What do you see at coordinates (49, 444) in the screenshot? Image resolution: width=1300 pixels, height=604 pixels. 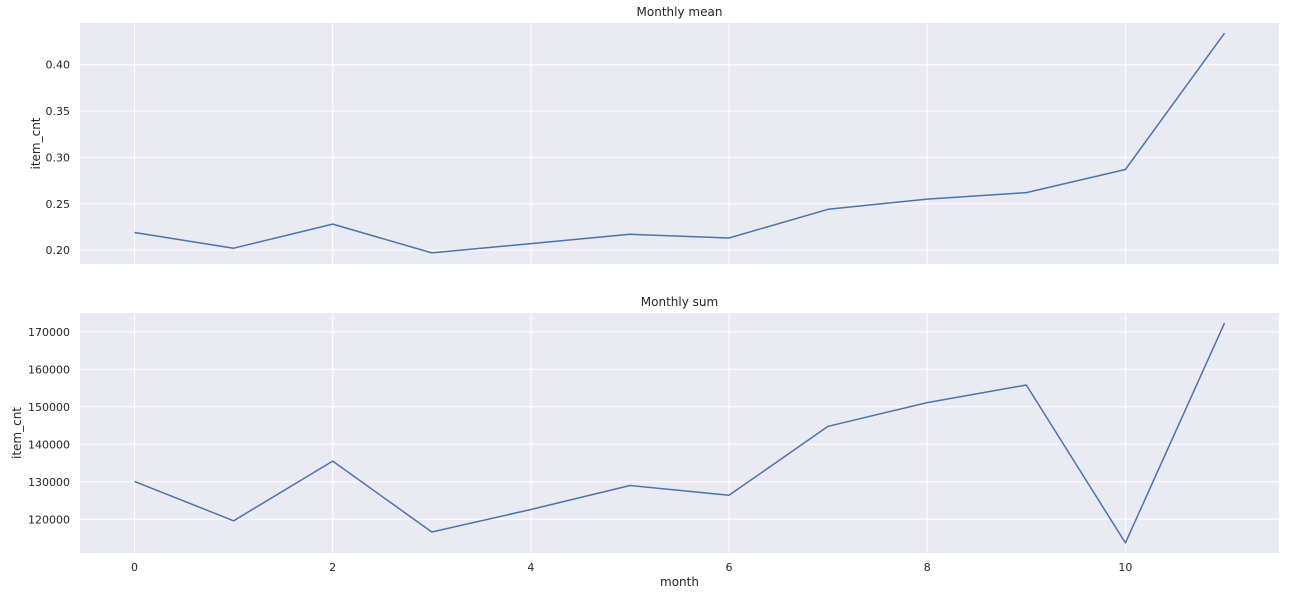 I see `y-tick-label: 140000` at bounding box center [49, 444].